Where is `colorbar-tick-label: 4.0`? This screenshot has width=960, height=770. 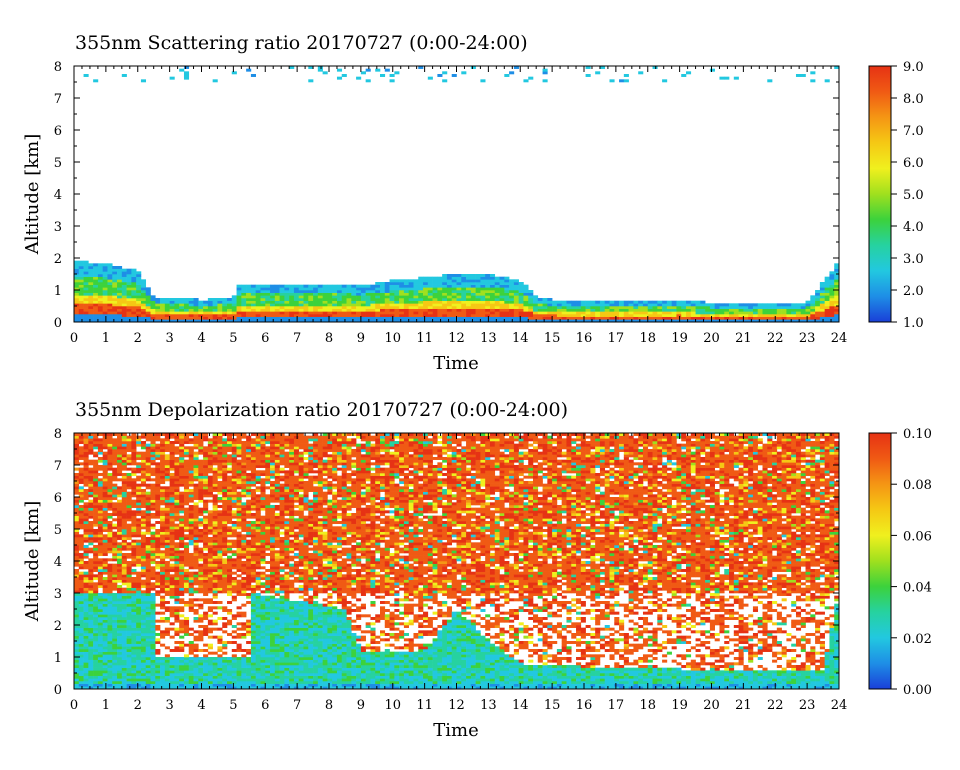 colorbar-tick-label: 4.0 is located at coordinates (913, 227).